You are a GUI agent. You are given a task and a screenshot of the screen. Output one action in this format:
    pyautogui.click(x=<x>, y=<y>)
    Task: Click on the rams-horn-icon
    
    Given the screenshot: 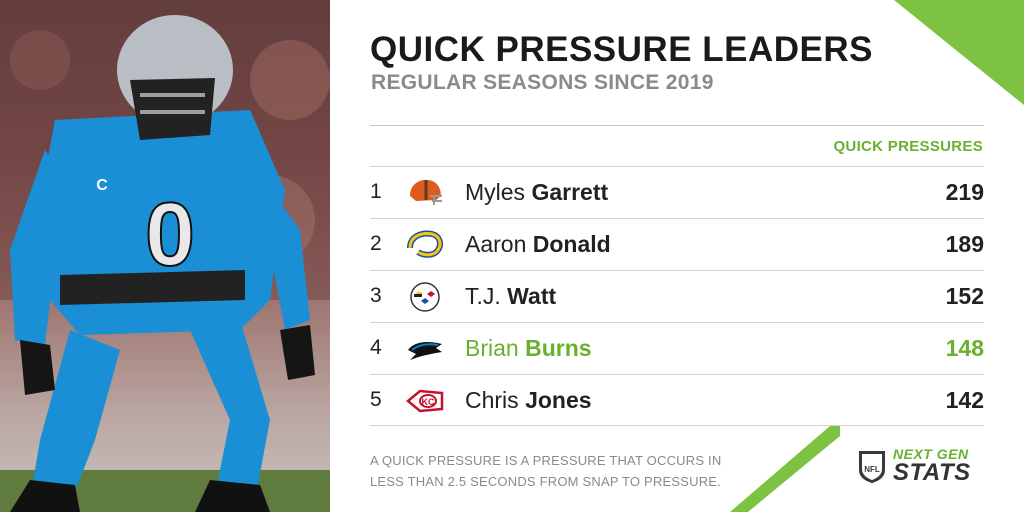 What is the action you would take?
    pyautogui.click(x=425, y=244)
    